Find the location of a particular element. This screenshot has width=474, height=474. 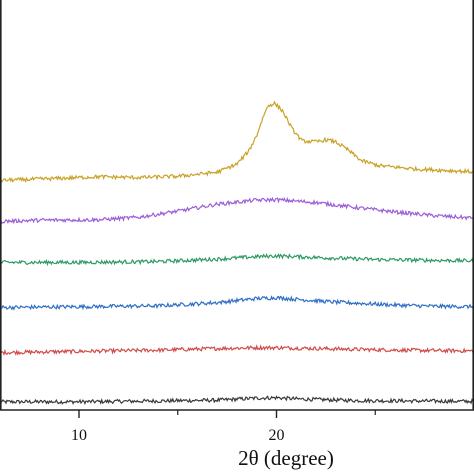

x-axis-title: 2θ (degree) is located at coordinates (286, 458).